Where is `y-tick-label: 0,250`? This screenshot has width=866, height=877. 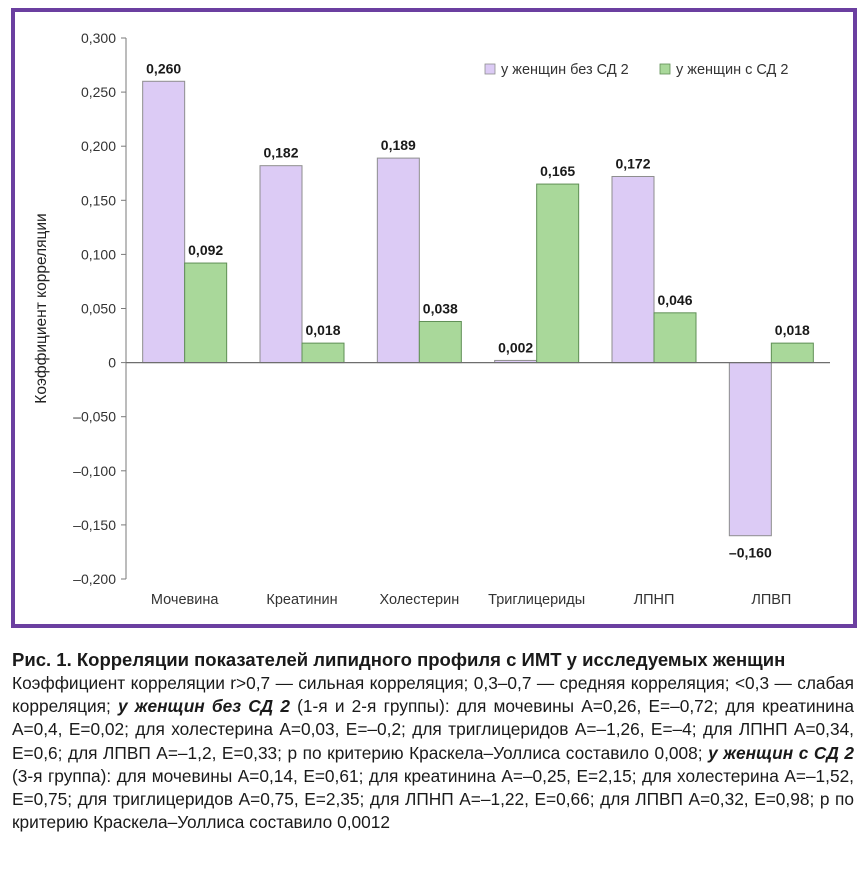
y-tick-label: 0,250 is located at coordinates (98, 92).